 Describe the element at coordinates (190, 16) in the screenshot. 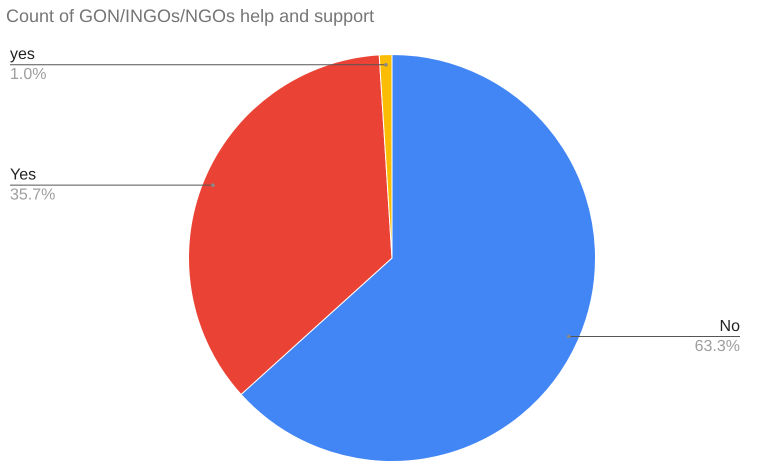

I see `chart-title: Count of GON/INGOs/NGOs help and support` at that location.